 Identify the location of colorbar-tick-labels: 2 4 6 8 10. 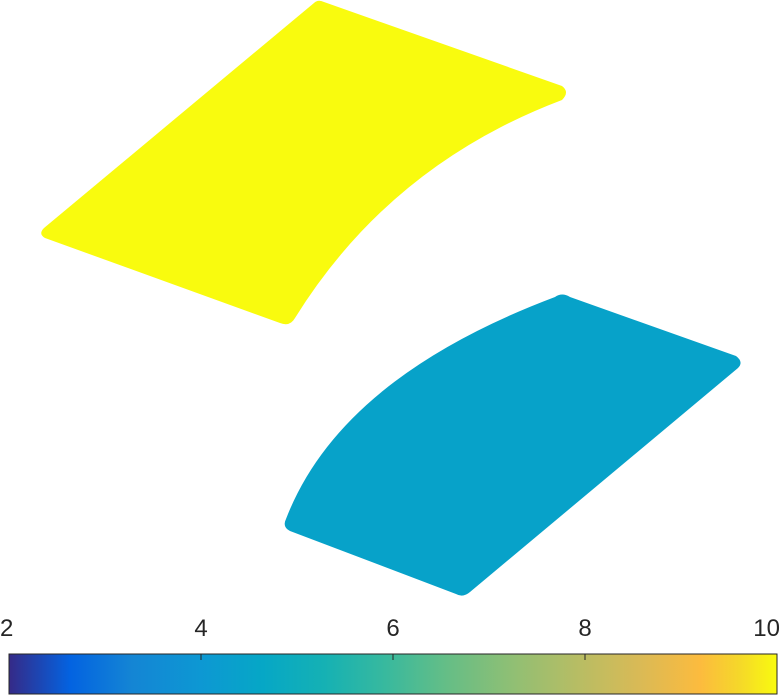
(390, 628).